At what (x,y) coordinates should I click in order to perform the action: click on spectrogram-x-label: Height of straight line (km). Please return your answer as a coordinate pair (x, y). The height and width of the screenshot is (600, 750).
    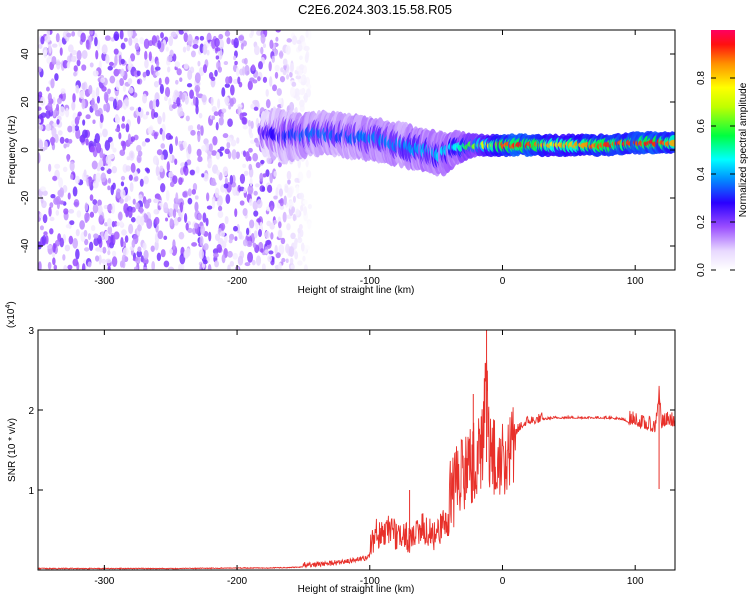
    Looking at the image, I should click on (356, 290).